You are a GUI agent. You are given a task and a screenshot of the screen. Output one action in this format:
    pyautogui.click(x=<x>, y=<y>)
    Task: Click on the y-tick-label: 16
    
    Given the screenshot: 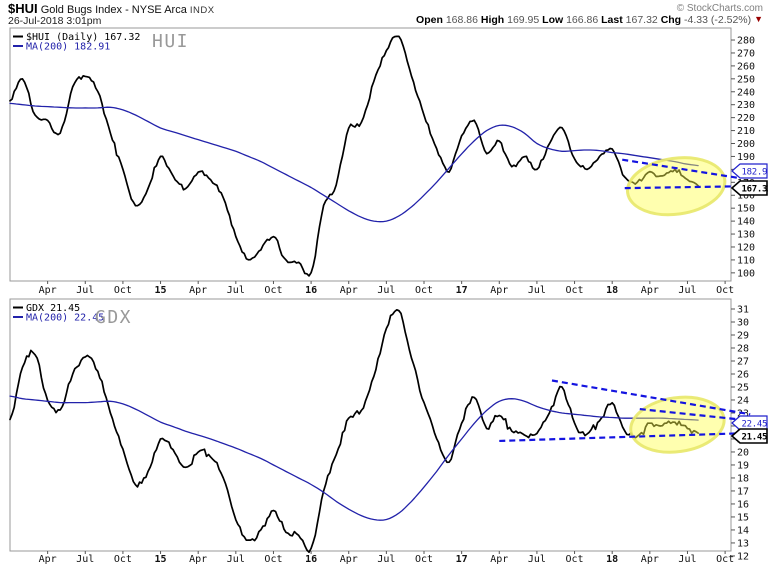 What is the action you would take?
    pyautogui.click(x=743, y=504)
    